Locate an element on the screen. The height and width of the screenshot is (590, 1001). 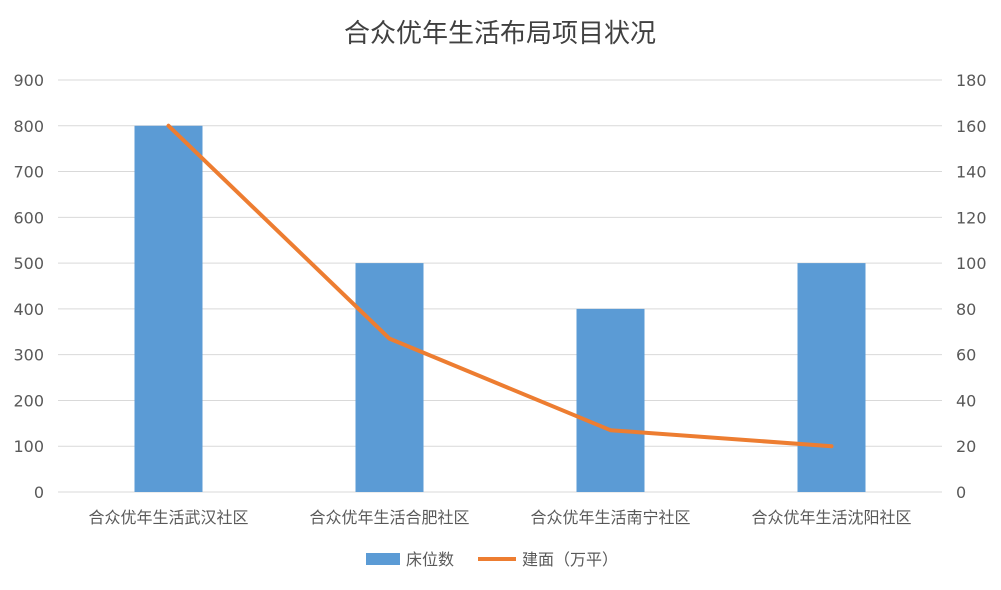
left-tick-label: 100 is located at coordinates (28, 446).